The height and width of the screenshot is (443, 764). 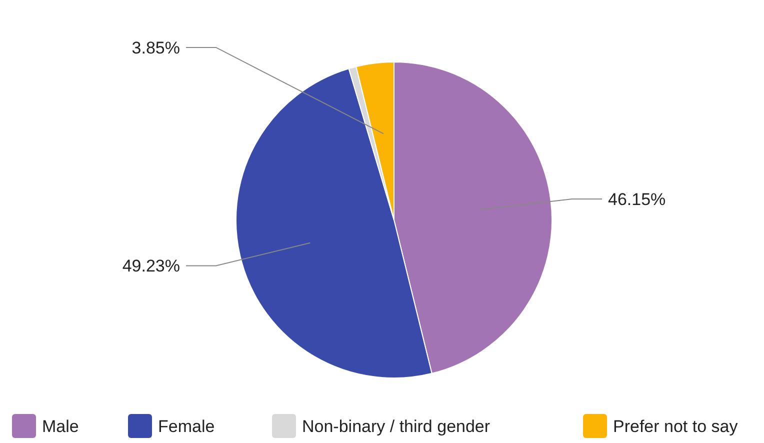 What do you see at coordinates (675, 426) in the screenshot?
I see `legend-label: Prefer not to say` at bounding box center [675, 426].